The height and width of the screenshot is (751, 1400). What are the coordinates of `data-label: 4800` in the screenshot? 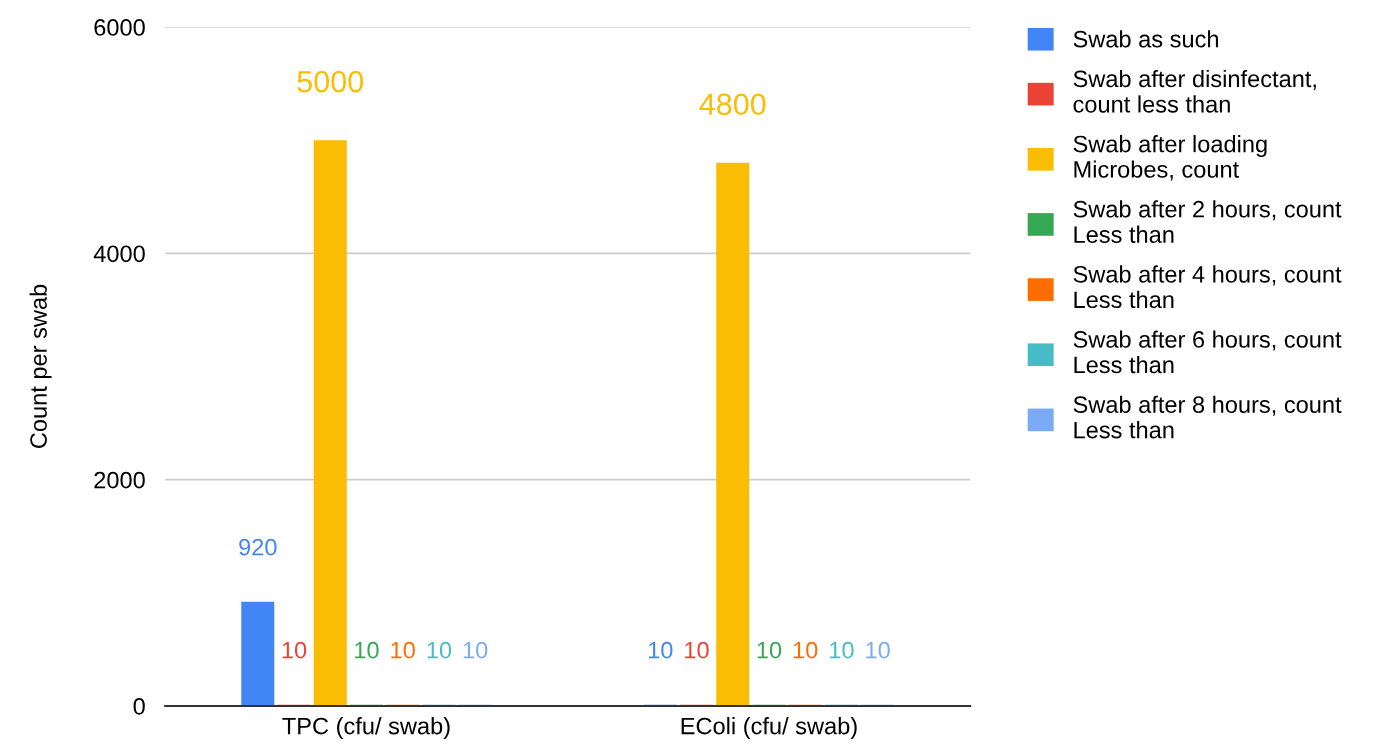 It's located at (732, 104).